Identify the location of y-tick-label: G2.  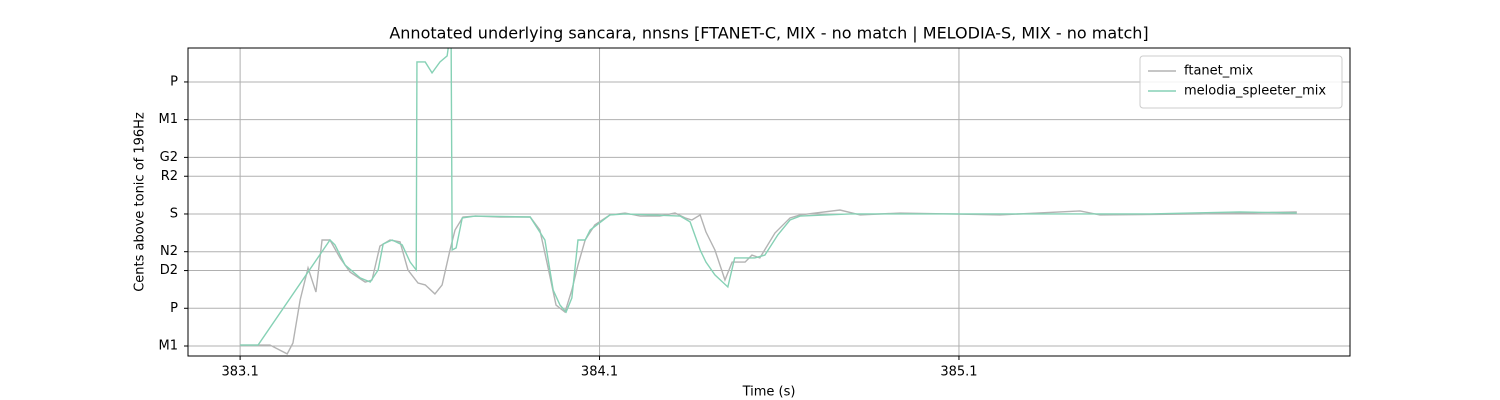
(169, 157).